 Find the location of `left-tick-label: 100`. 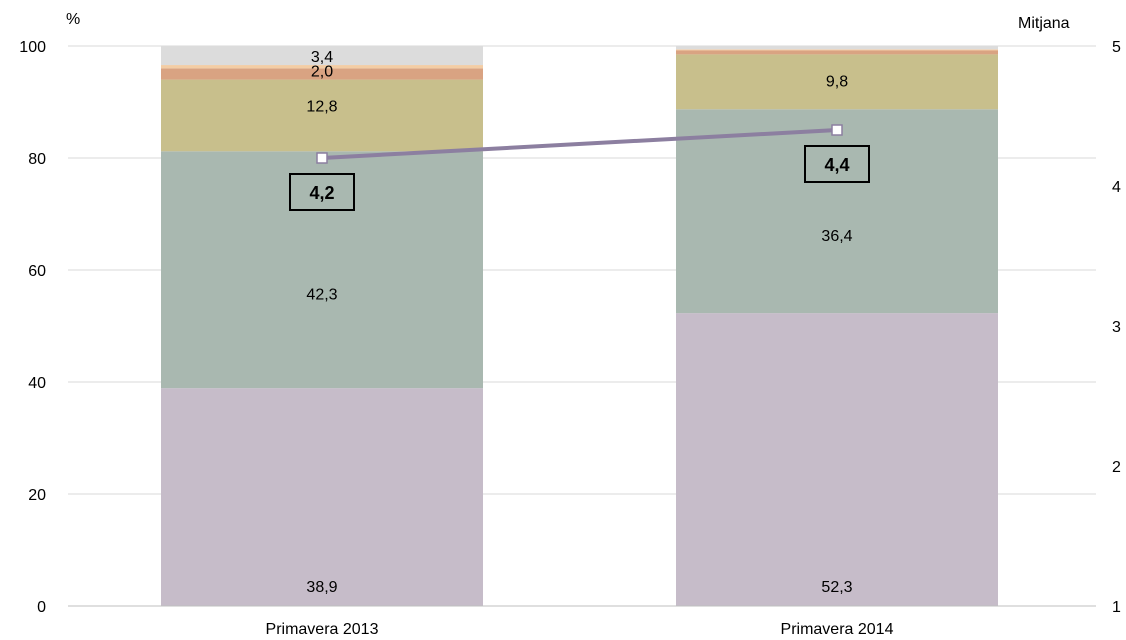

left-tick-label: 100 is located at coordinates (32, 47).